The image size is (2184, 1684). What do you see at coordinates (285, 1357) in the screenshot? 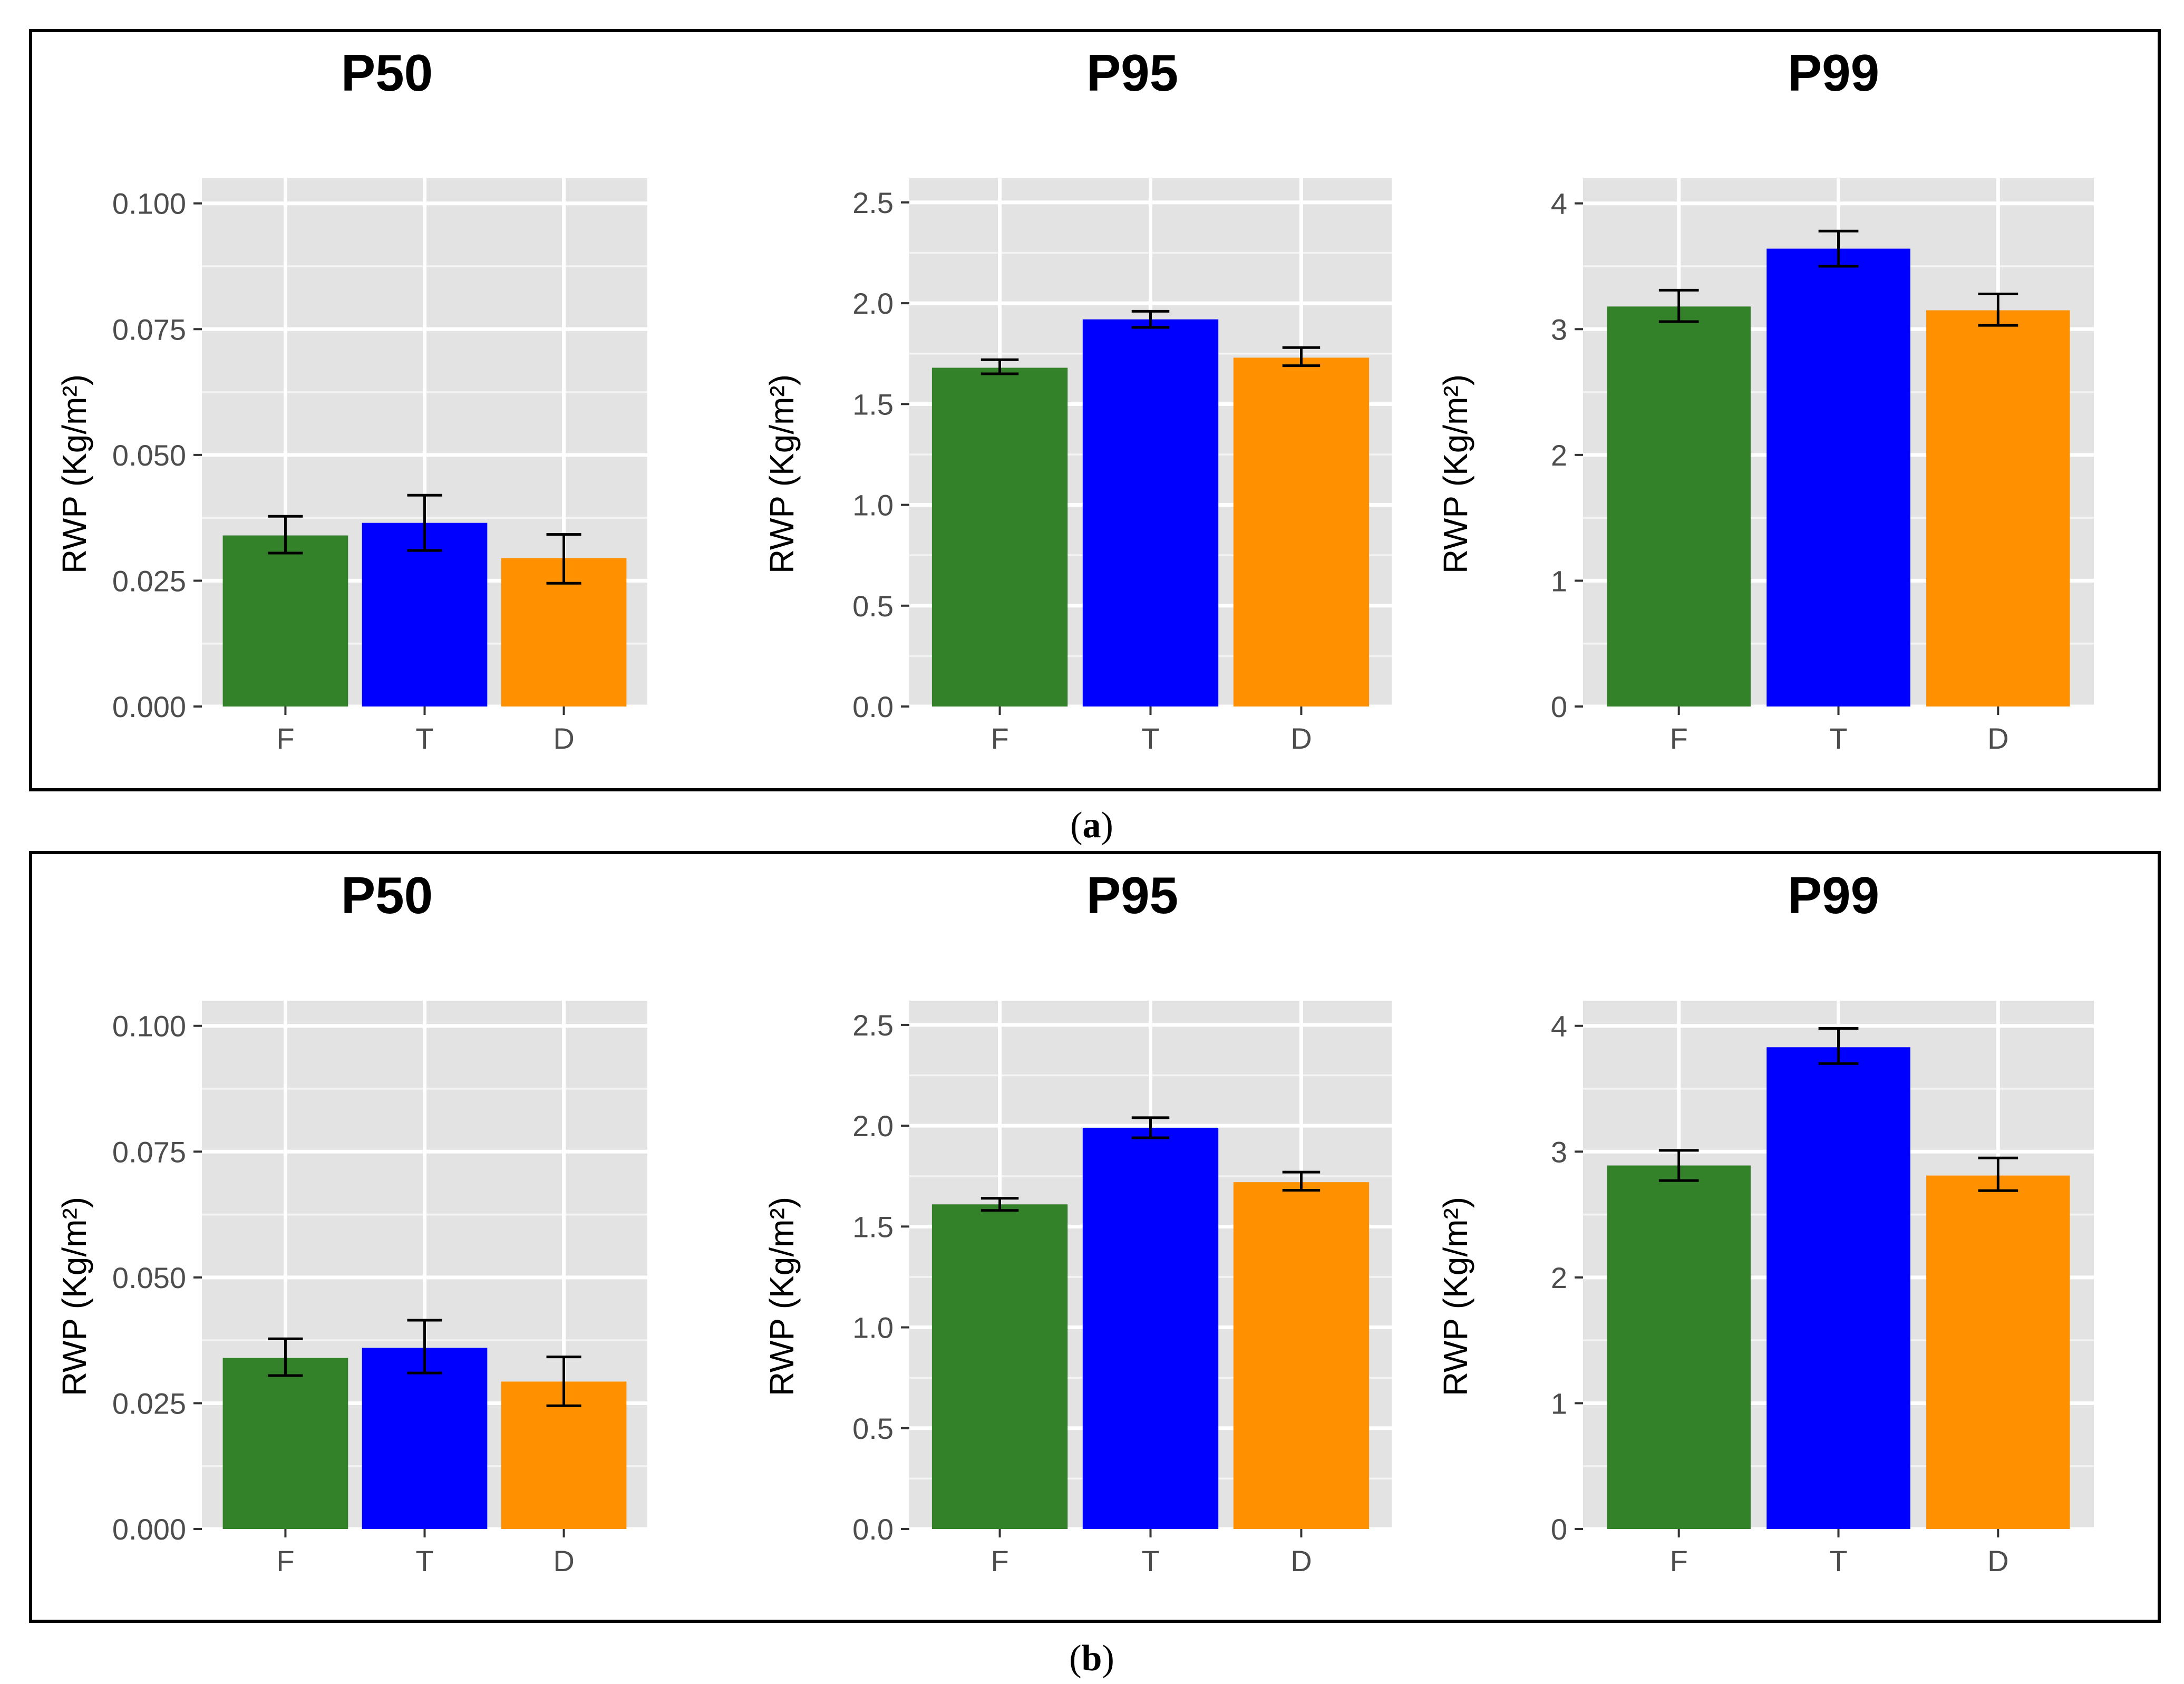
I see `fig-b-p50-errorbar-f` at bounding box center [285, 1357].